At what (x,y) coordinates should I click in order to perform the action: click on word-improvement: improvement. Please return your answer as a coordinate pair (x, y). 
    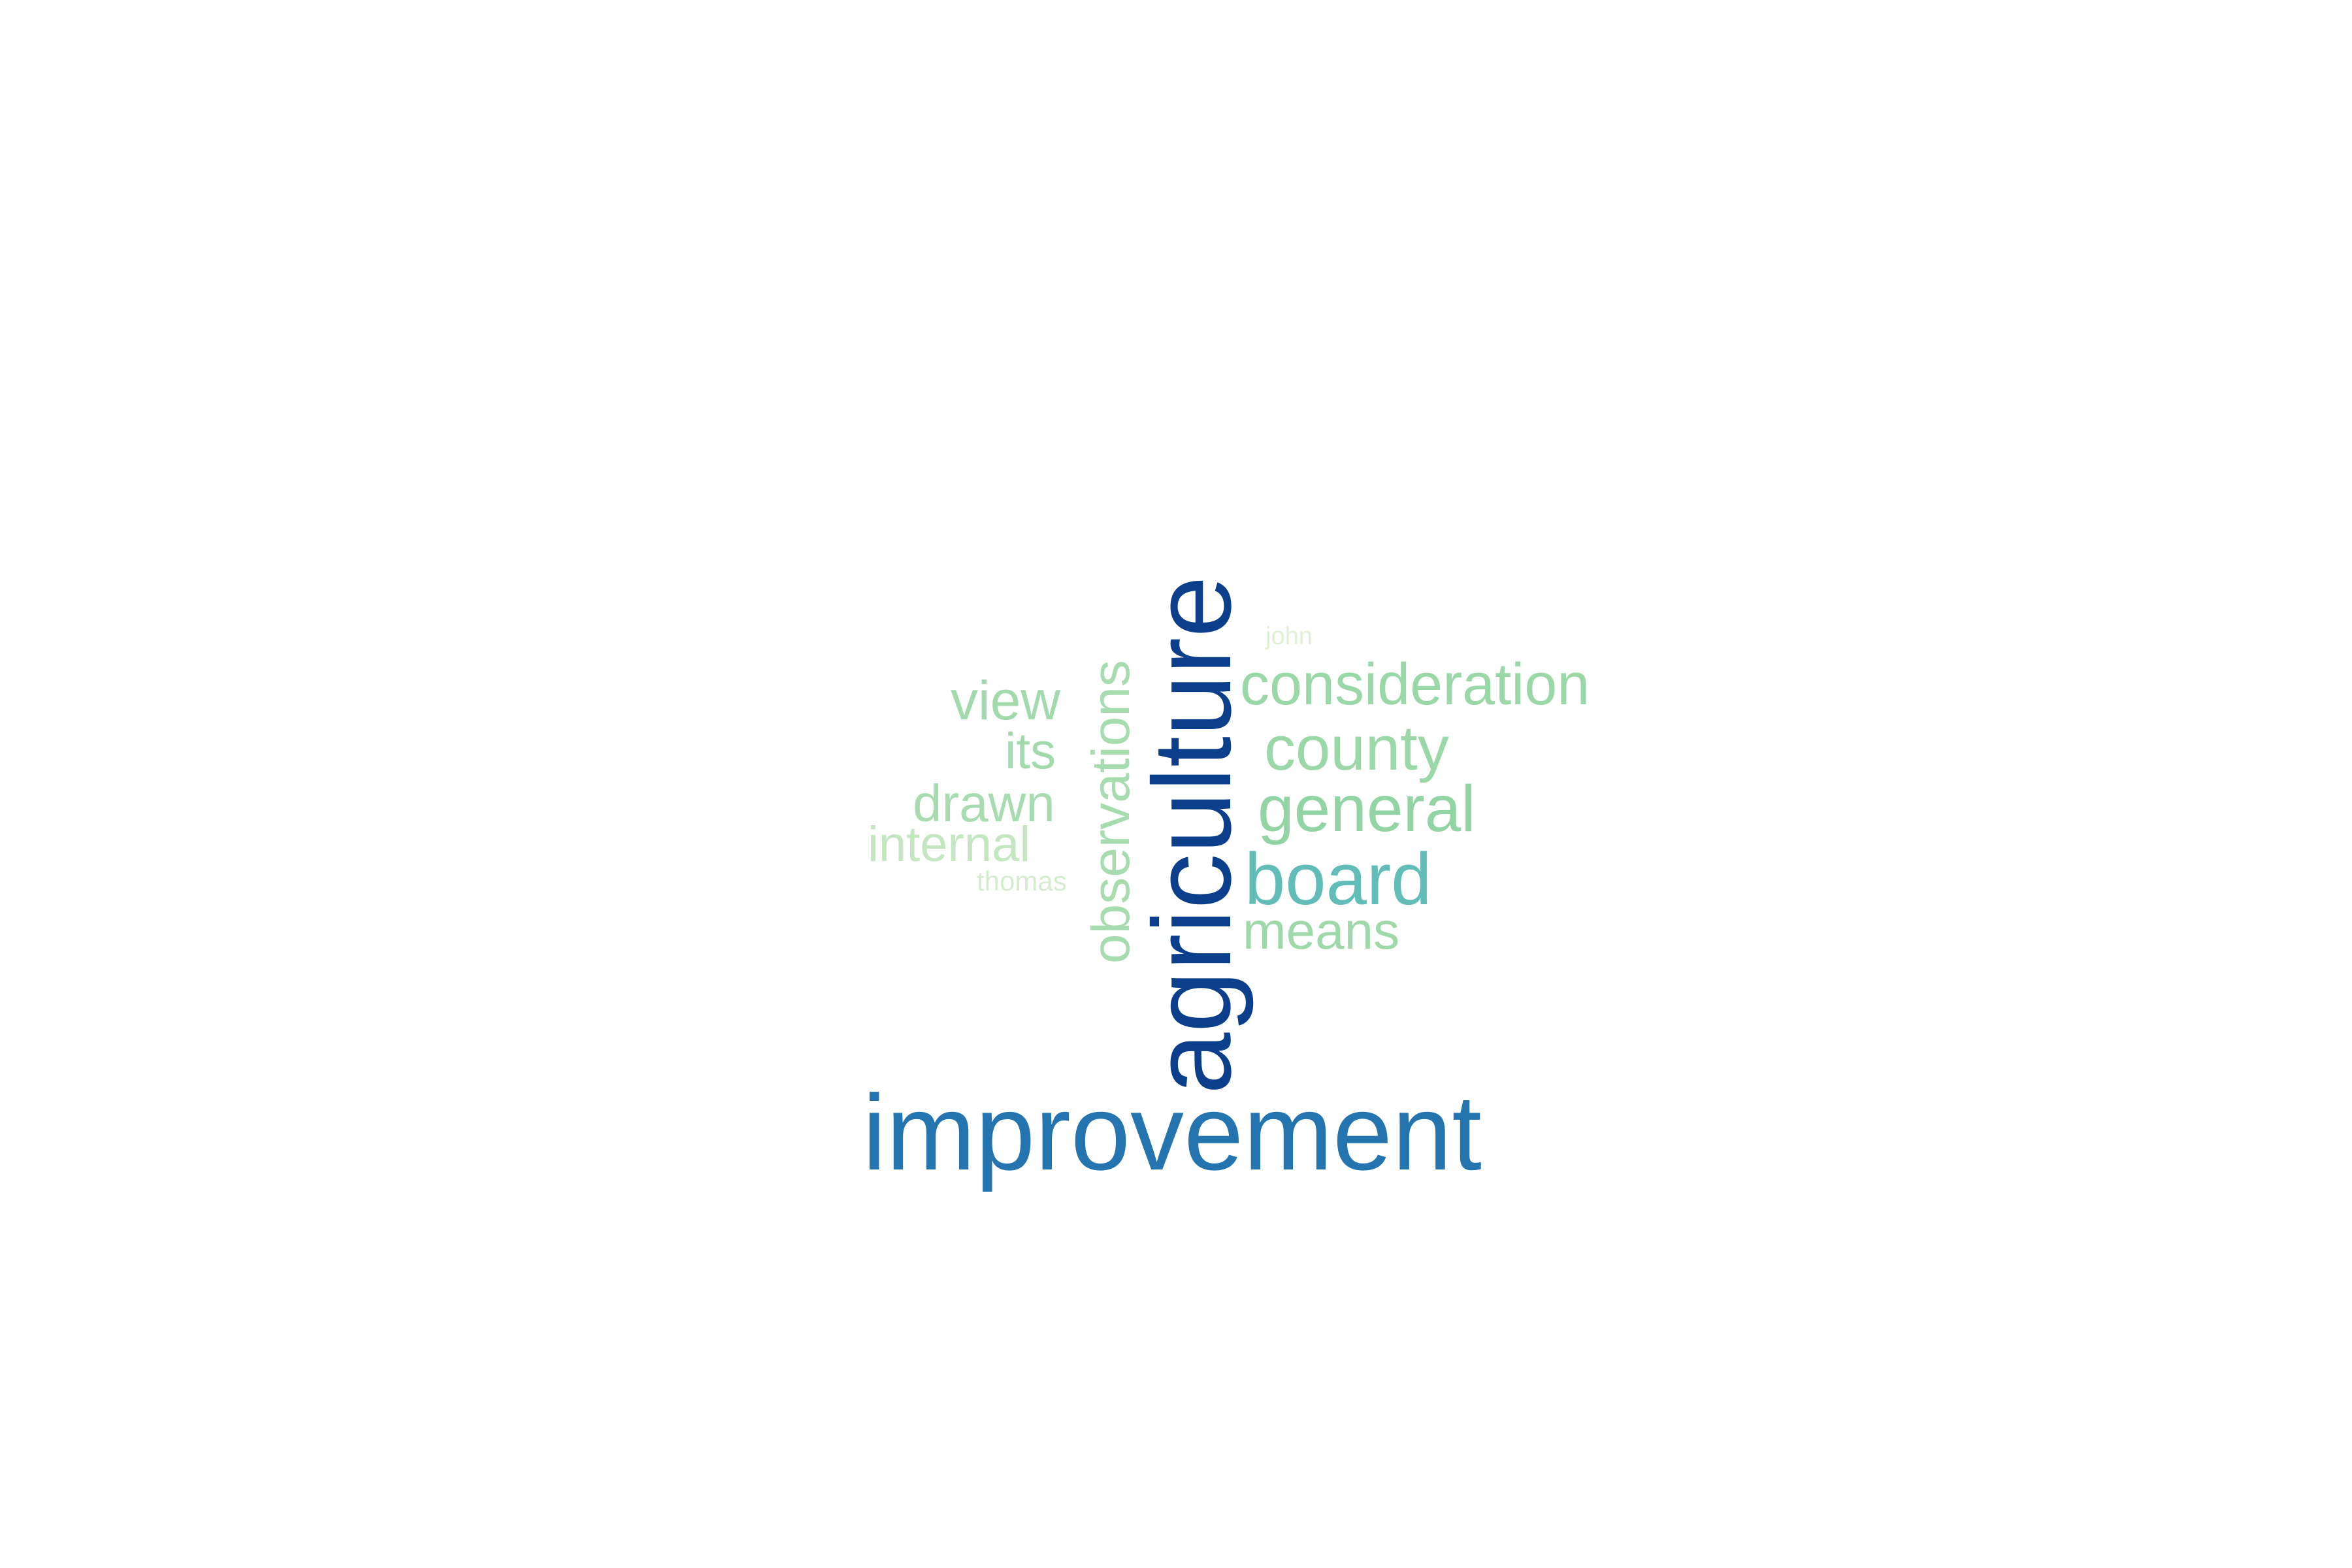
    Looking at the image, I should click on (1172, 1132).